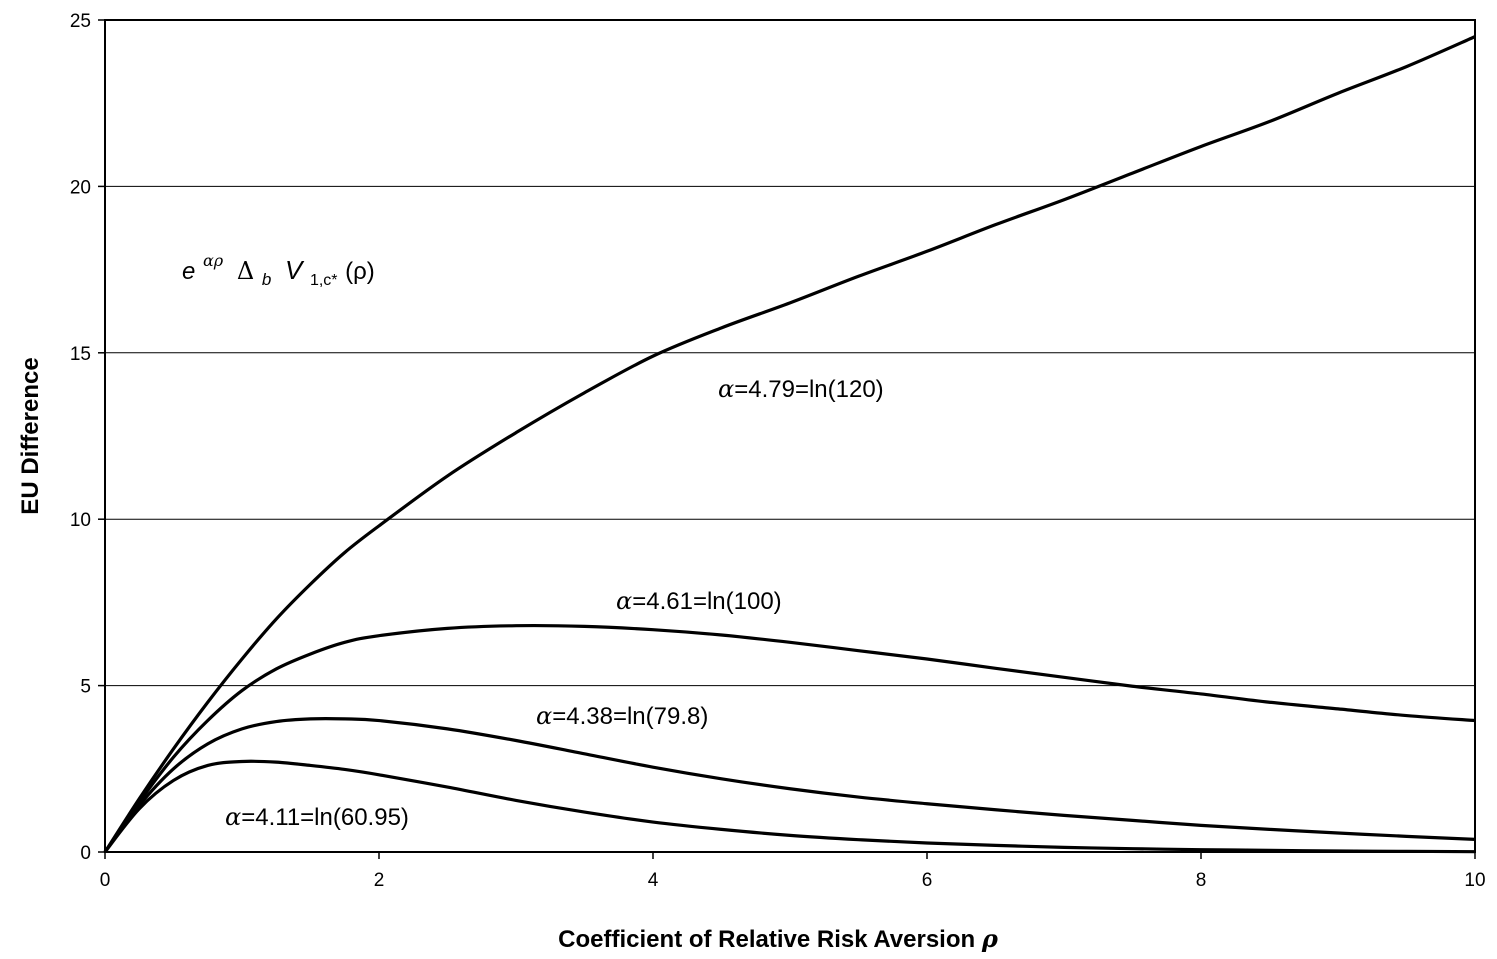 The image size is (1497, 959). I want to click on y-tick-label: 5, so click(85, 687).